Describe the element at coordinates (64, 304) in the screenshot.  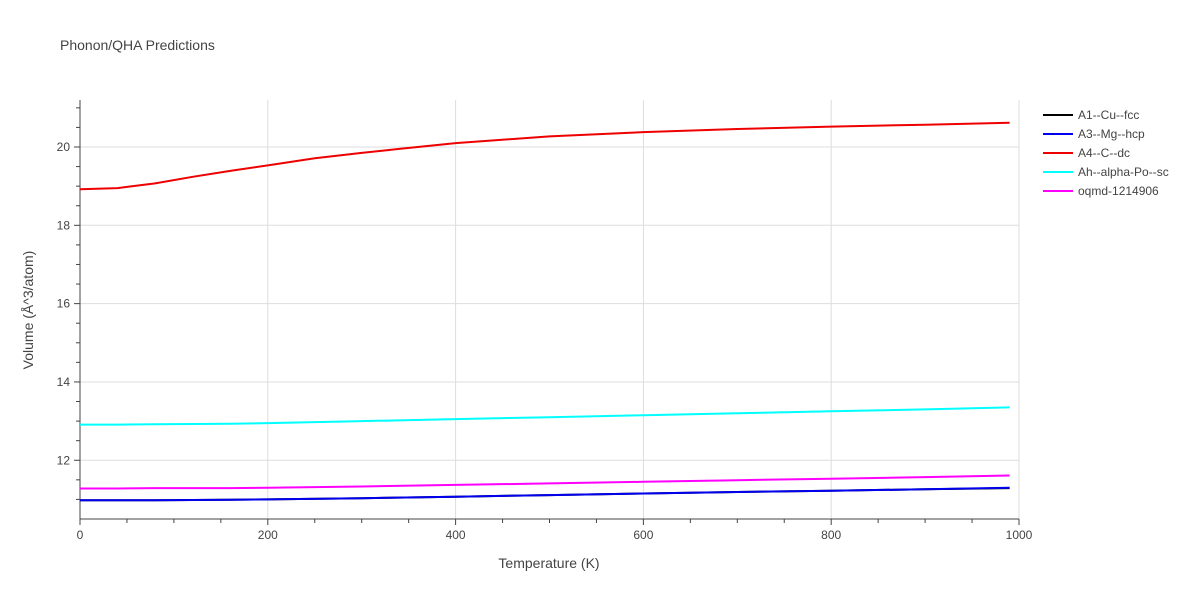
I see `y-tick-label-2: 16` at that location.